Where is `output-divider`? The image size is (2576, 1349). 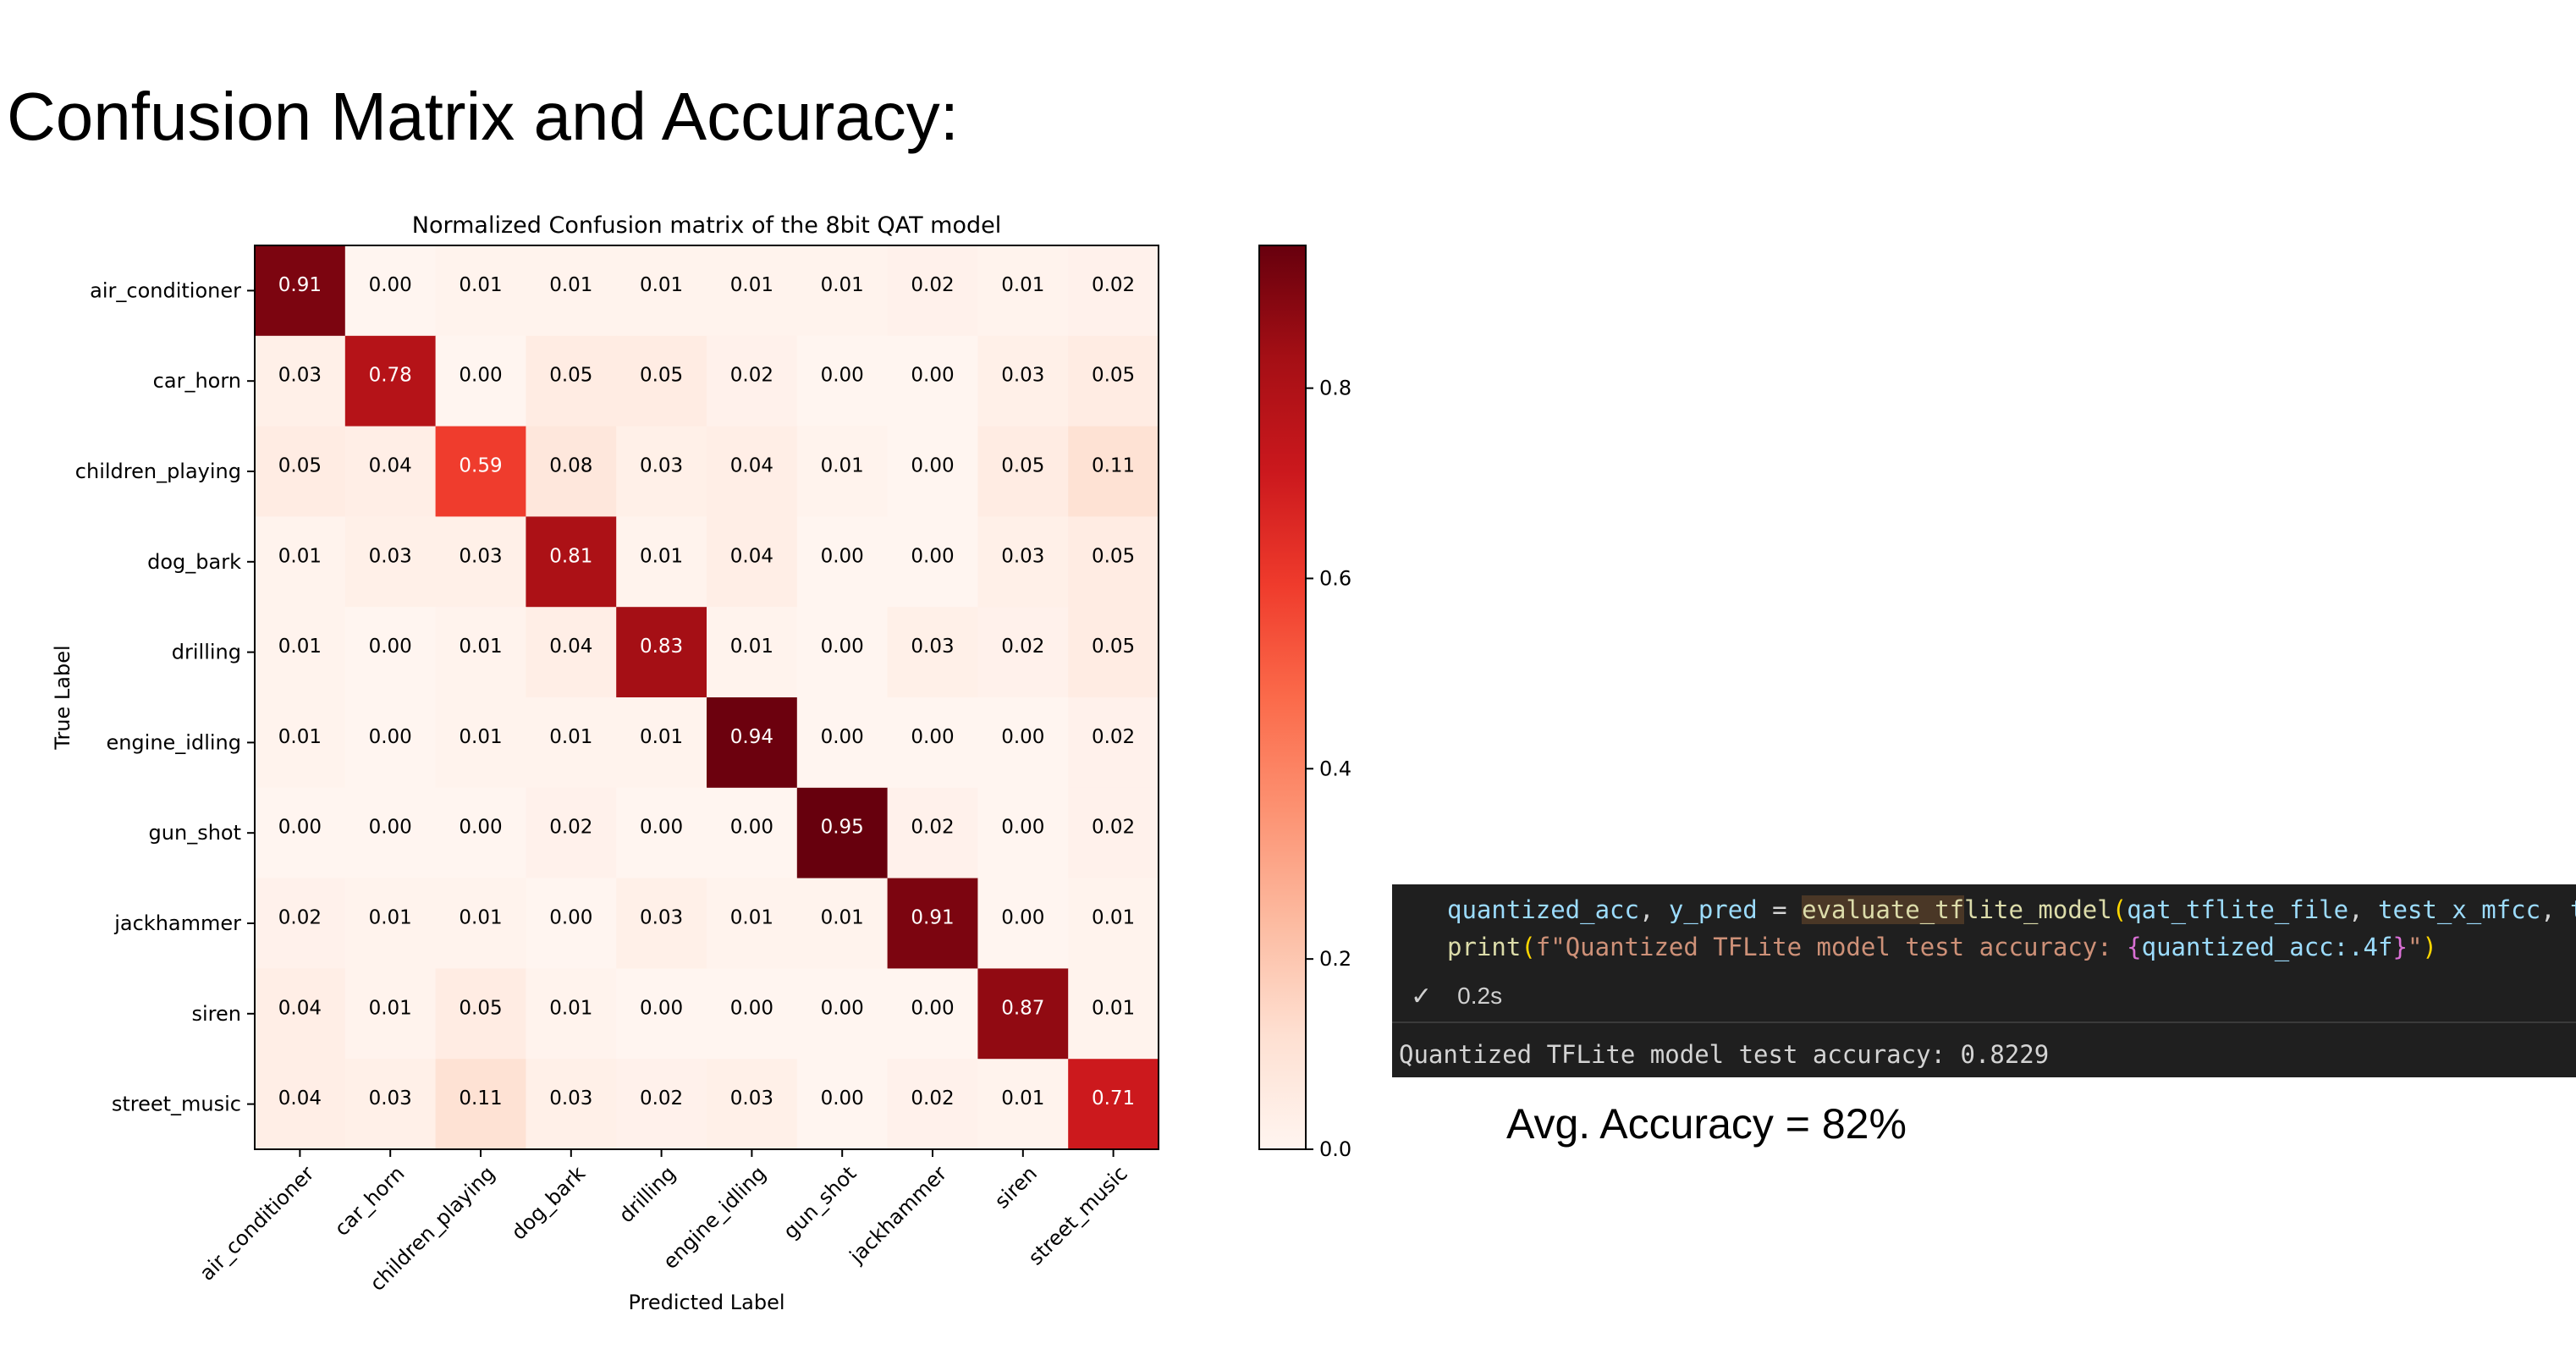
output-divider is located at coordinates (1984, 1022).